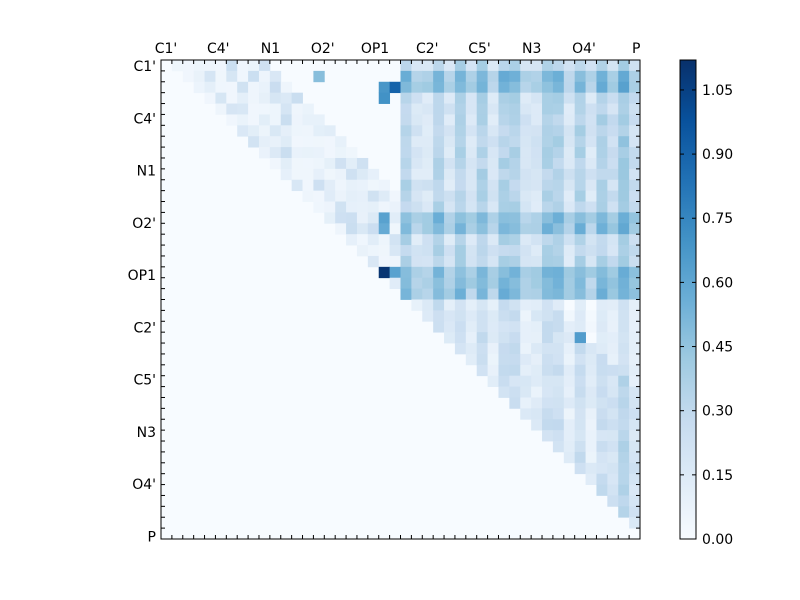 The height and width of the screenshot is (600, 800). Describe the element at coordinates (144, 381) in the screenshot. I see `y-tick-label: C5'` at that location.